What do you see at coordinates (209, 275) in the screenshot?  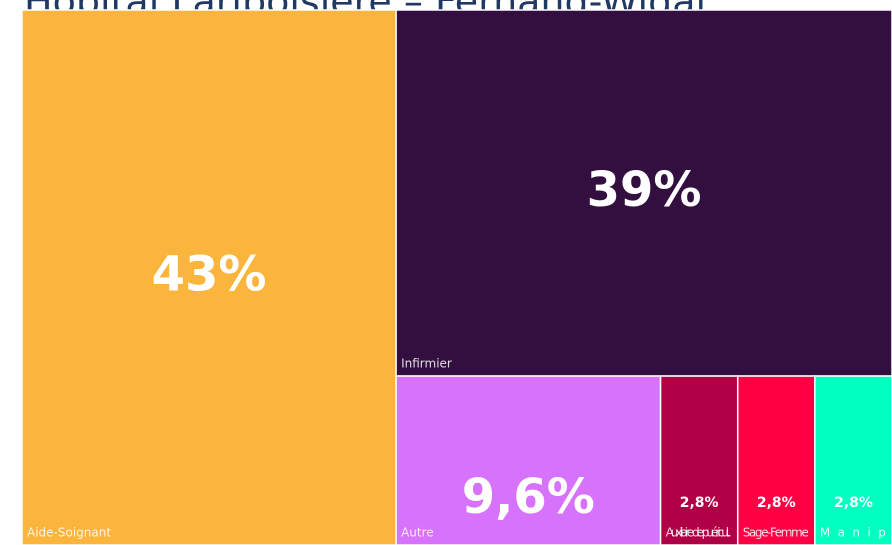 I see `value-label: 43%` at bounding box center [209, 275].